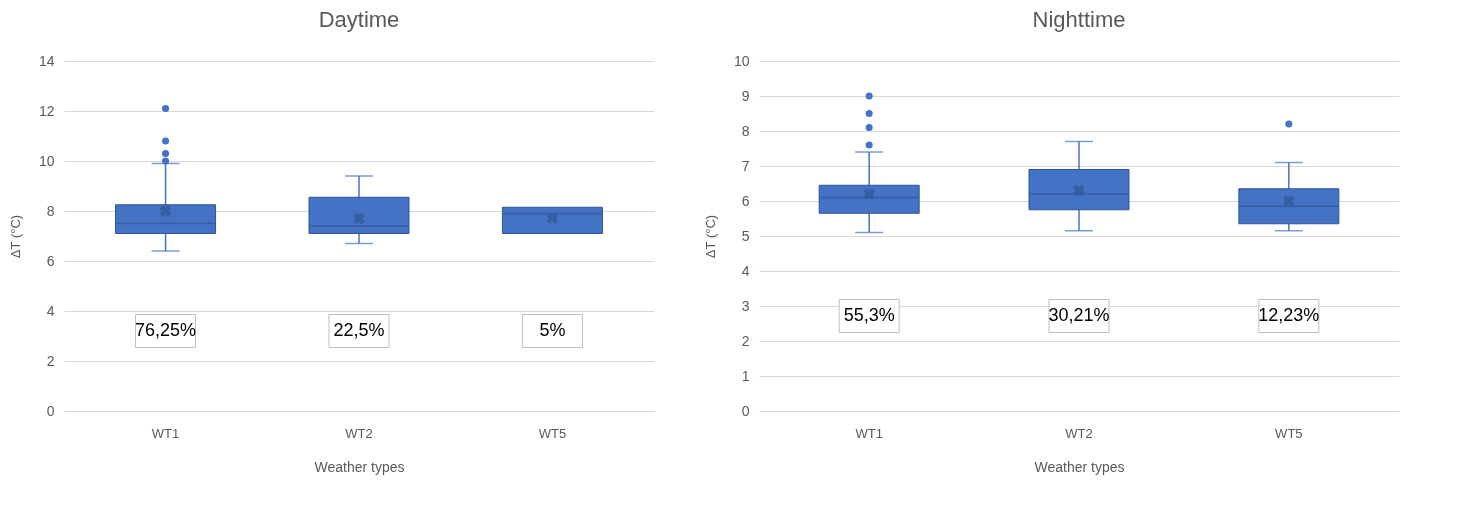  Describe the element at coordinates (745, 165) in the screenshot. I see `y-tick-label: 7` at that location.